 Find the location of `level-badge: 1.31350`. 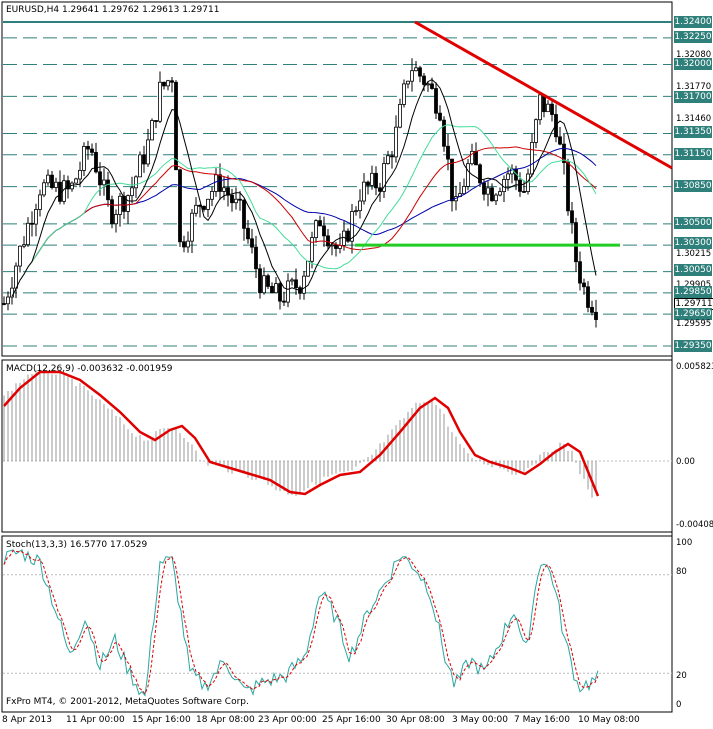

level-badge: 1.31350 is located at coordinates (693, 132).